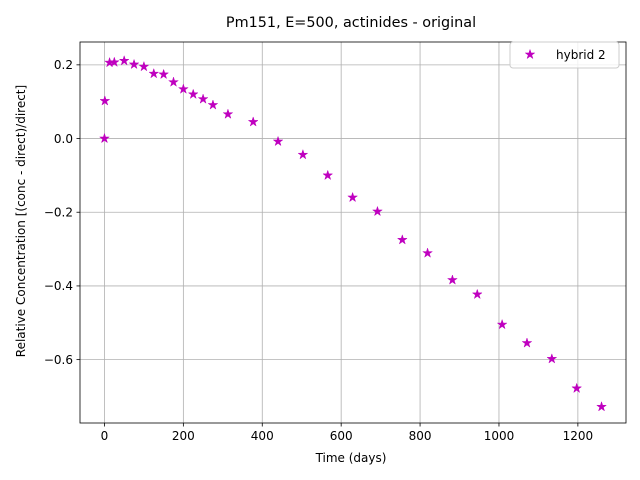 This screenshot has height=480, width=640. I want to click on x-tick-label: 200, so click(183, 436).